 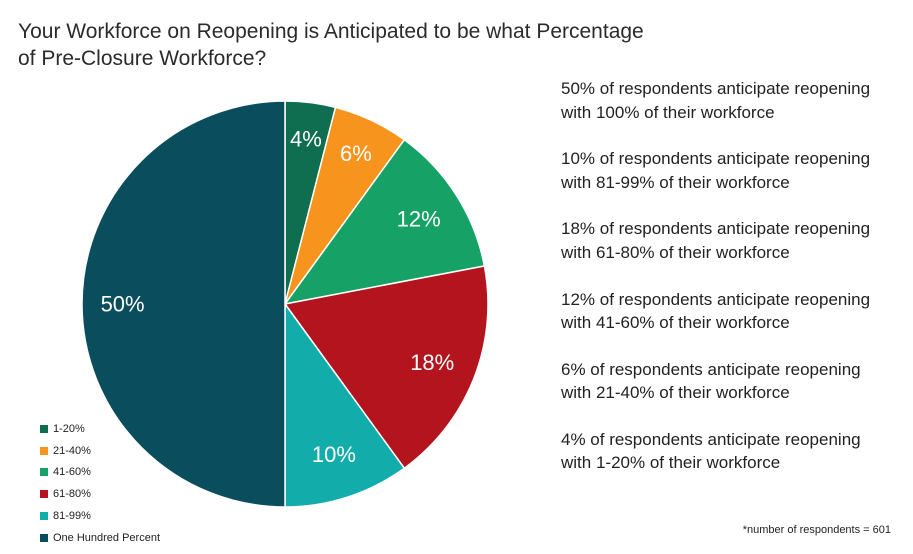 What do you see at coordinates (142, 58) in the screenshot?
I see `chart-title-line-2: of Pre-Closure Workforce?` at bounding box center [142, 58].